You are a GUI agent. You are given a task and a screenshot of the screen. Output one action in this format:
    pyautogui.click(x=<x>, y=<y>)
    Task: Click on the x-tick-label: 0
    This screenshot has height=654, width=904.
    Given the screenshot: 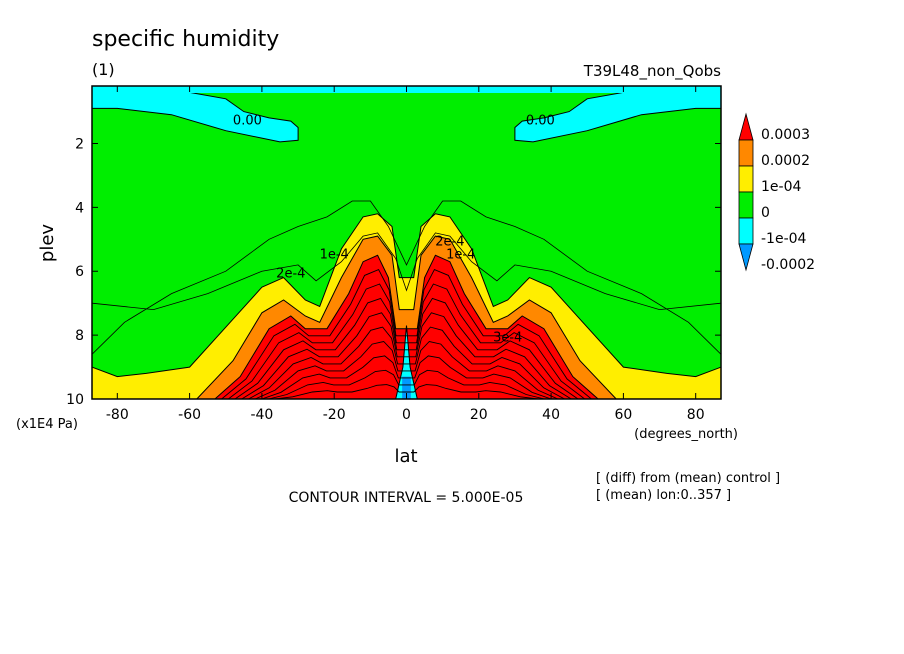 What is the action you would take?
    pyautogui.click(x=406, y=415)
    